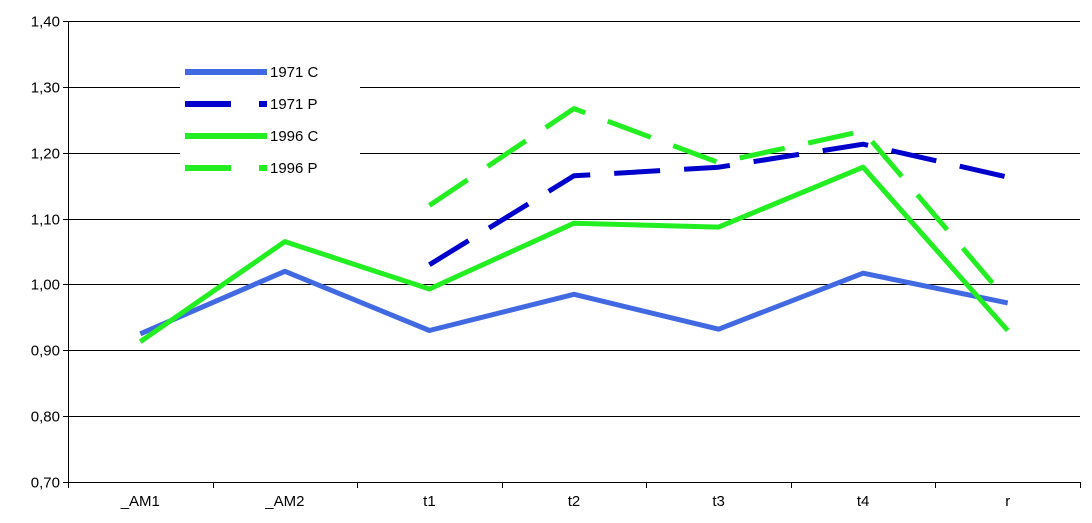 This screenshot has width=1092, height=523. I want to click on y-tick-label: 0,70, so click(45, 483).